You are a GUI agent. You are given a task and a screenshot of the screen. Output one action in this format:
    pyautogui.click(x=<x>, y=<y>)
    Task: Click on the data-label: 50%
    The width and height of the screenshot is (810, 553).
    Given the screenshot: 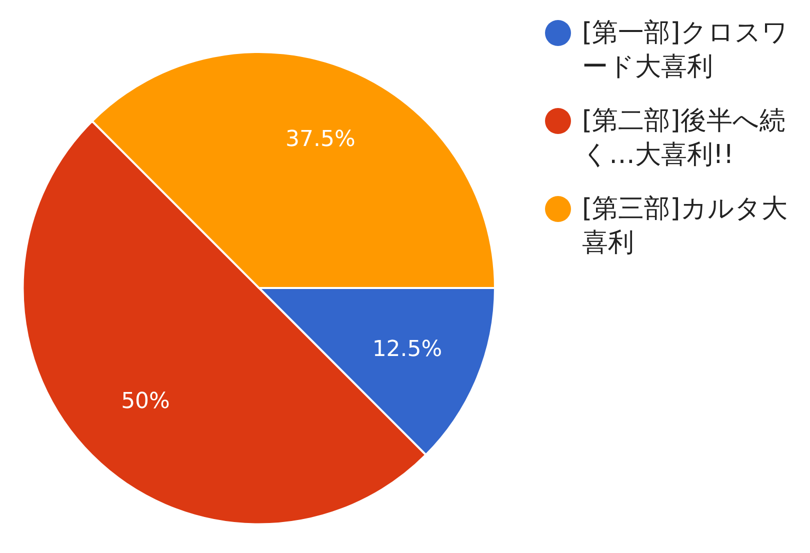 What is the action you would take?
    pyautogui.click(x=145, y=401)
    